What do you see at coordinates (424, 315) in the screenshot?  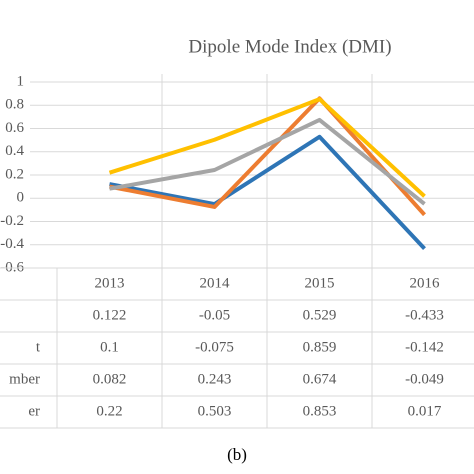 I see `table-cell: -0.433` at bounding box center [424, 315].